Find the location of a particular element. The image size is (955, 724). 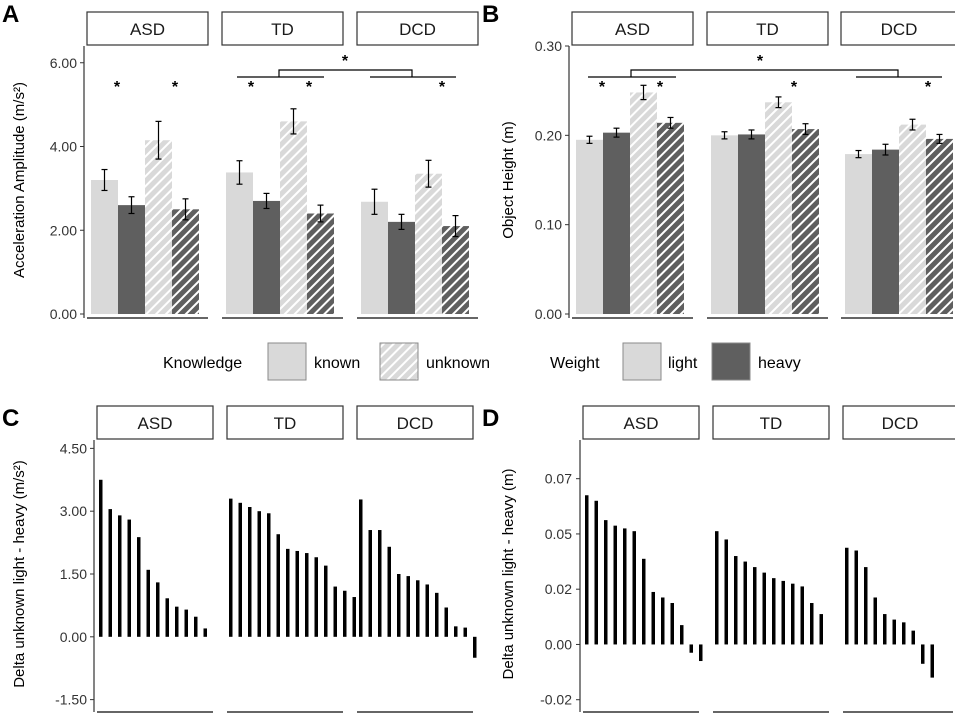

legend-unknown-label: unknown is located at coordinates (458, 363).